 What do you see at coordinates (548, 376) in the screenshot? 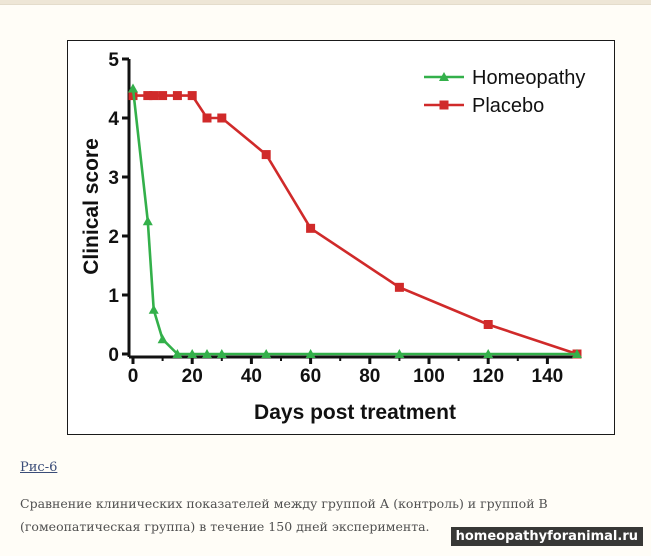
I see `x-tick-label: 140` at bounding box center [548, 376].